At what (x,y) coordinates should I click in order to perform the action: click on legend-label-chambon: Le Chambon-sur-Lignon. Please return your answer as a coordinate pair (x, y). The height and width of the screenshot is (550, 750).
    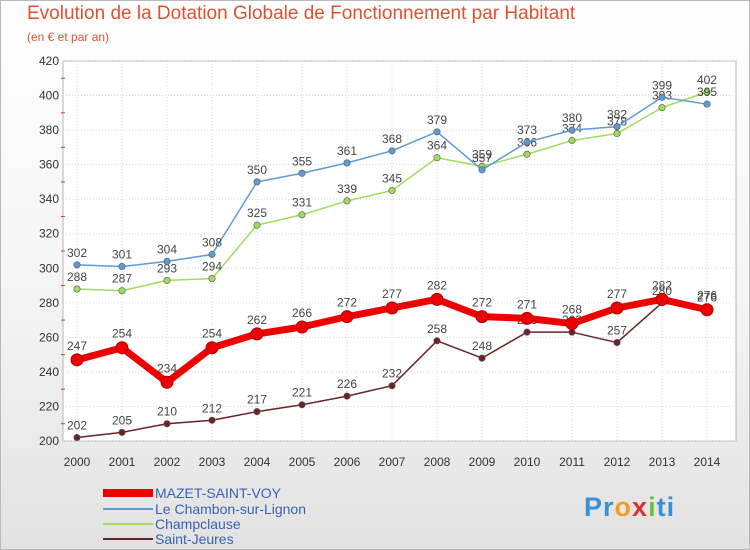
    Looking at the image, I should click on (230, 509).